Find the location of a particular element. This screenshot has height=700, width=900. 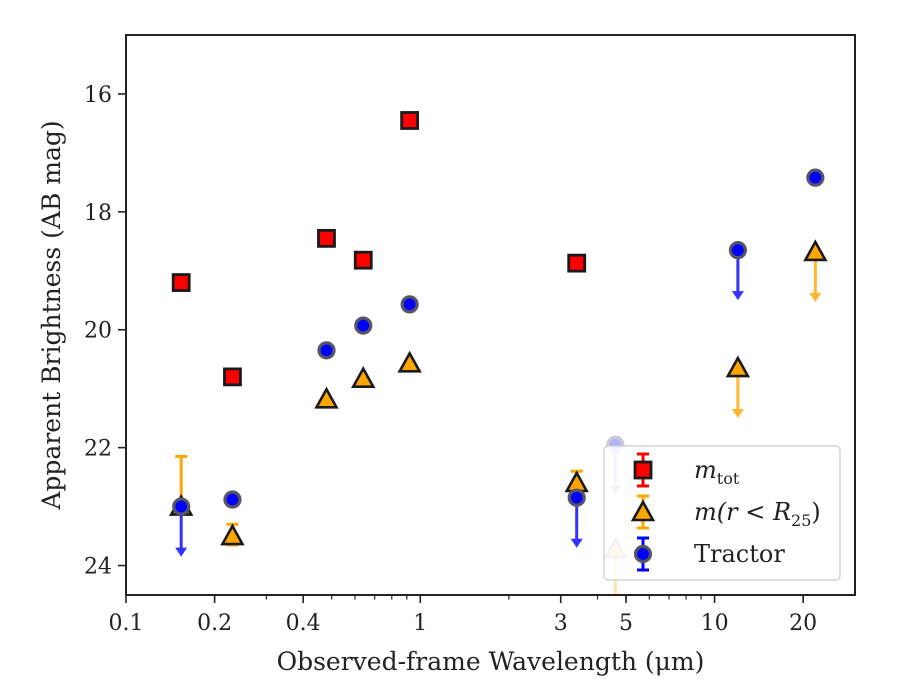

legend-marker-square is located at coordinates (643, 470).